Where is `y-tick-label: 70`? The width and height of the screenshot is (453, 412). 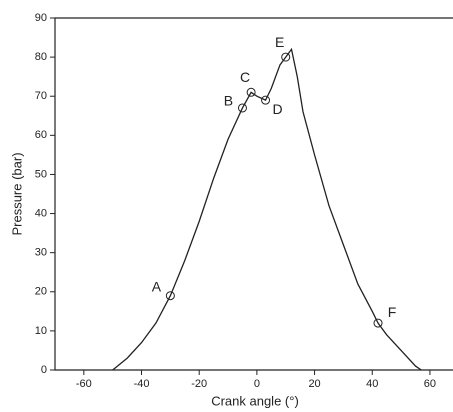
y-tick-label: 70 is located at coordinates (41, 96).